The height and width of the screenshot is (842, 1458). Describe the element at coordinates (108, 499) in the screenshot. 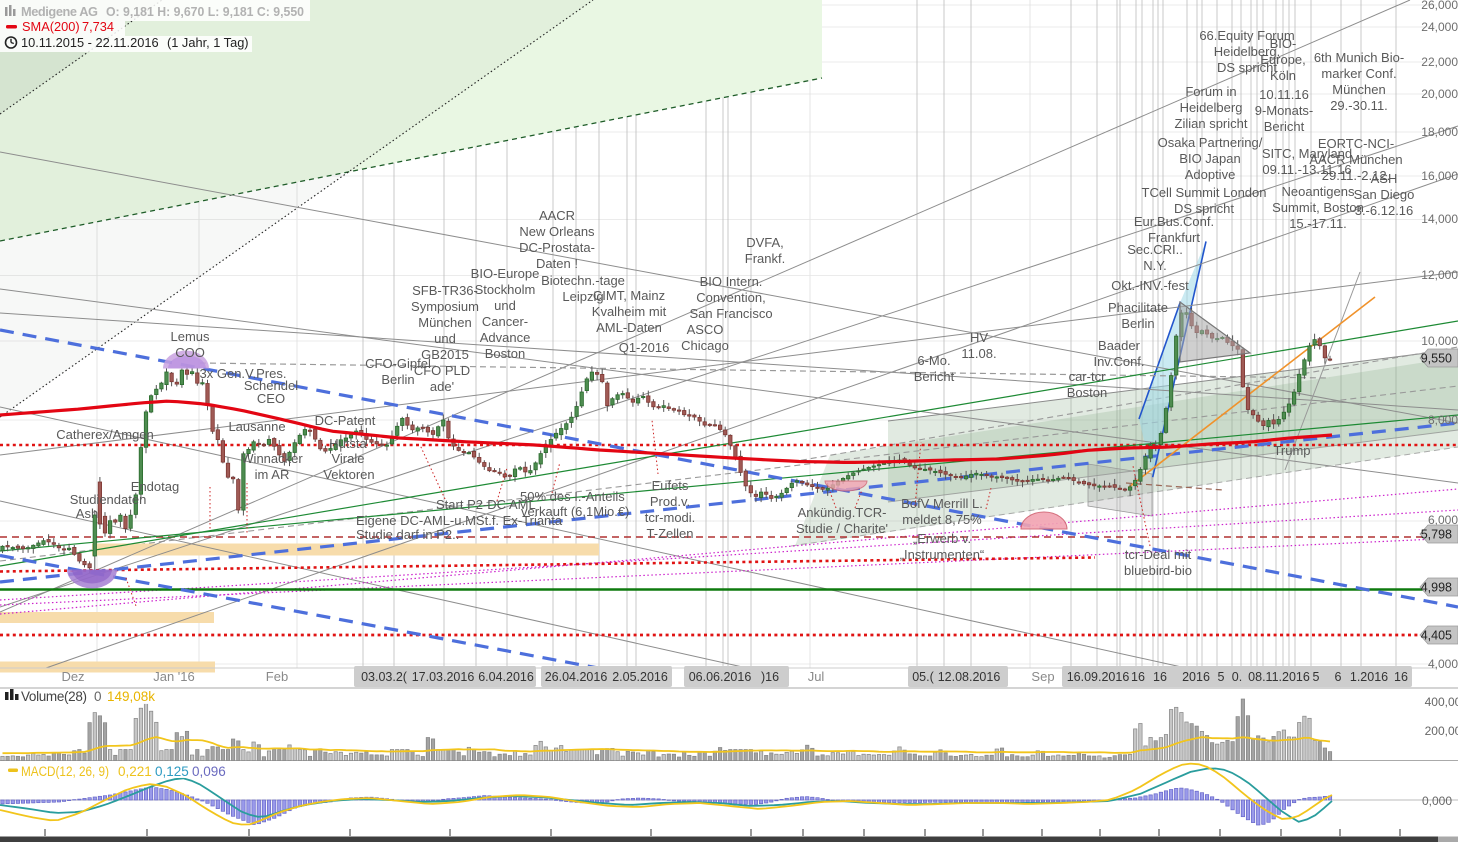

I see `svg-text: Studiendaten` at that location.